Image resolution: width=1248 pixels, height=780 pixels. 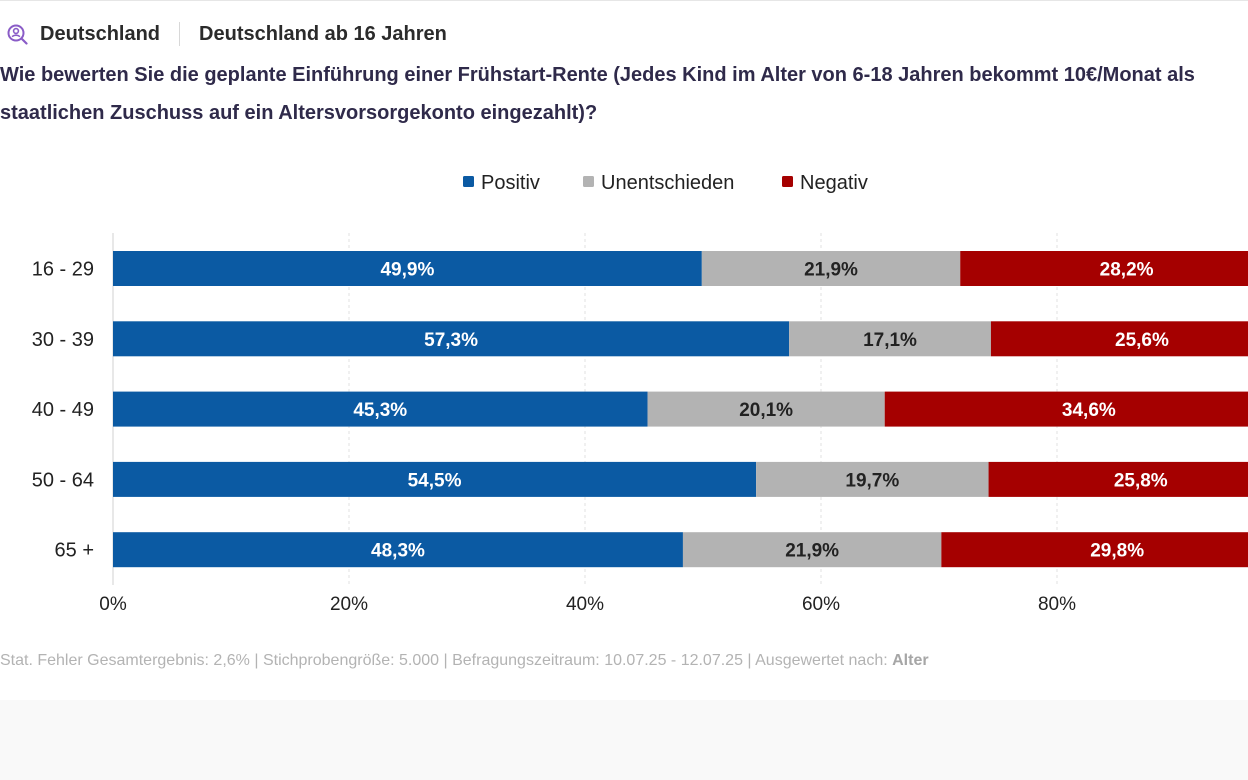 What do you see at coordinates (63, 480) in the screenshot?
I see `category-label: 50 - 64` at bounding box center [63, 480].